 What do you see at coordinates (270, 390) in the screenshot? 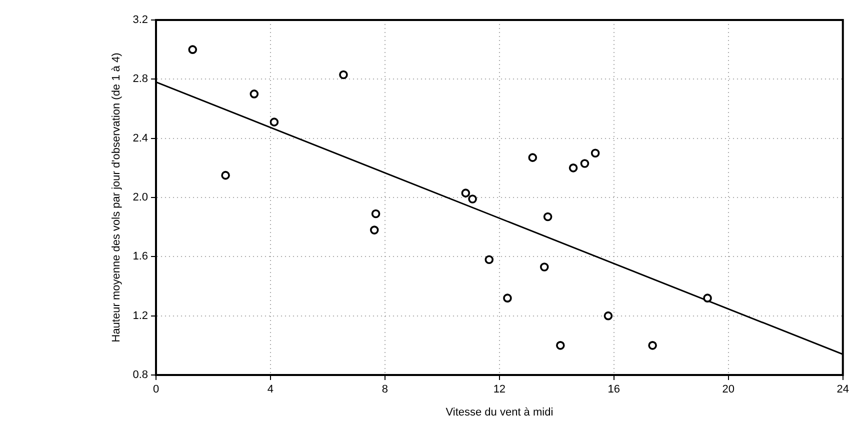
I see `x-tick-label: 4` at bounding box center [270, 390].